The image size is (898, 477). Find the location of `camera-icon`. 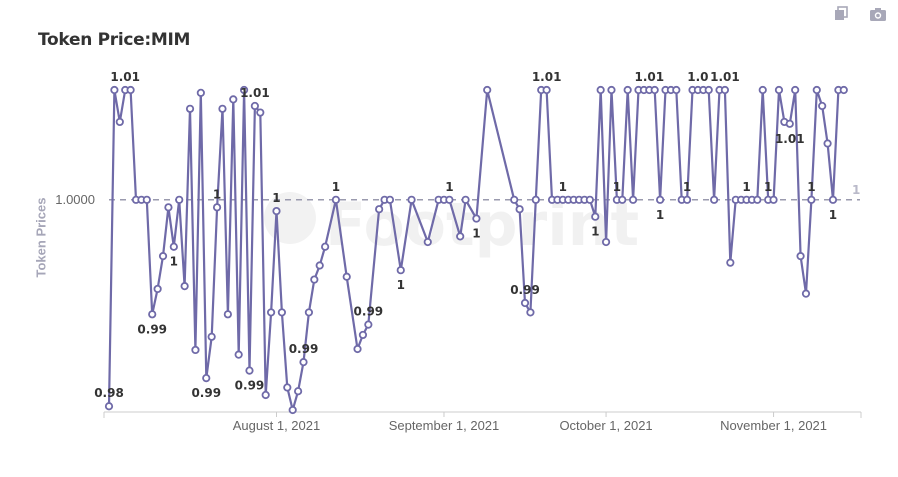

camera-icon is located at coordinates (877, 14).